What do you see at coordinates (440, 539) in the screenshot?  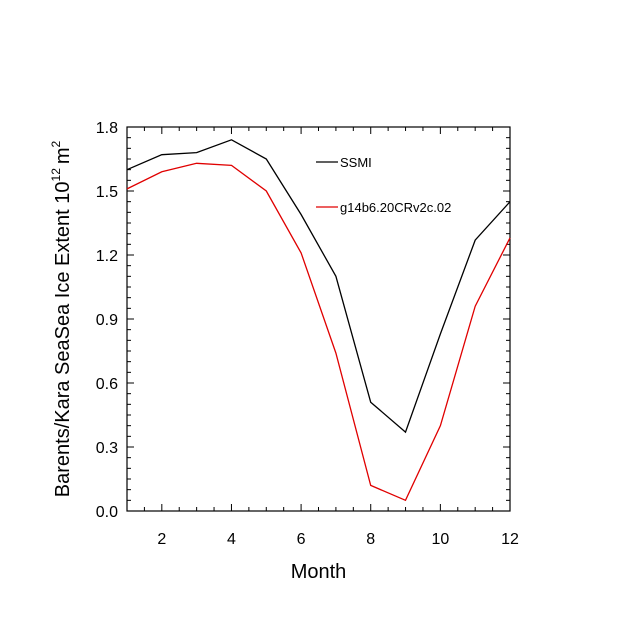 I see `x-tick-label: 10` at bounding box center [440, 539].